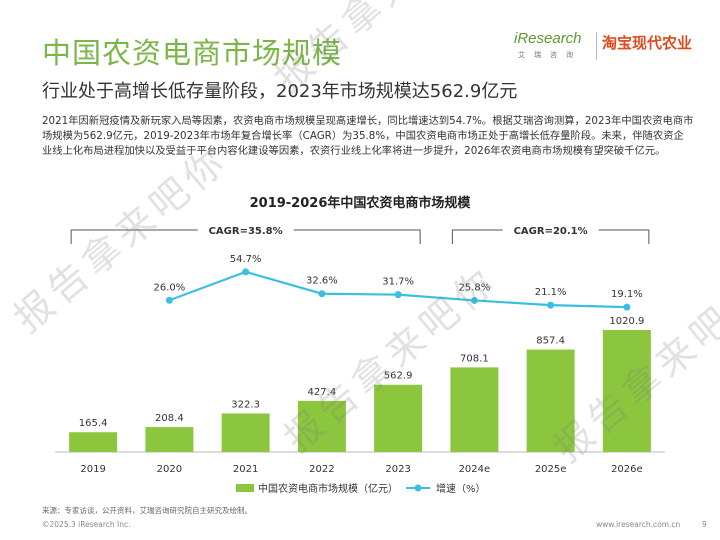 The width and height of the screenshot is (720, 540). What do you see at coordinates (169, 287) in the screenshot?
I see `growth-value-label: 26.0%` at bounding box center [169, 287].